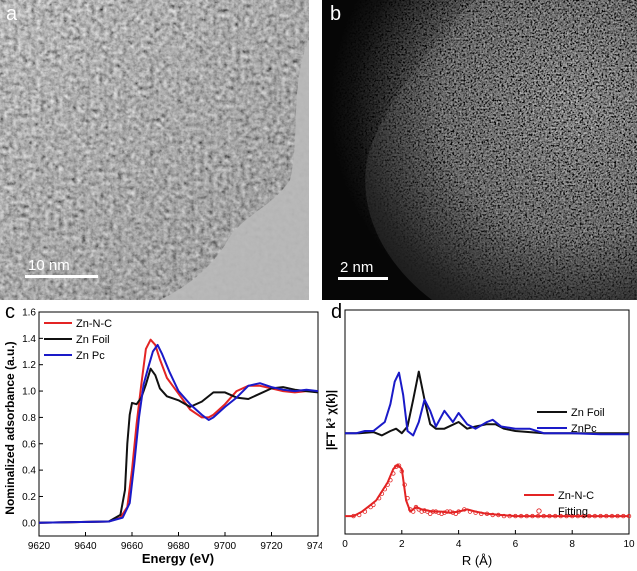 This screenshot has height=571, width=637. What do you see at coordinates (459, 544) in the screenshot?
I see `x-tick-label: 4` at bounding box center [459, 544].